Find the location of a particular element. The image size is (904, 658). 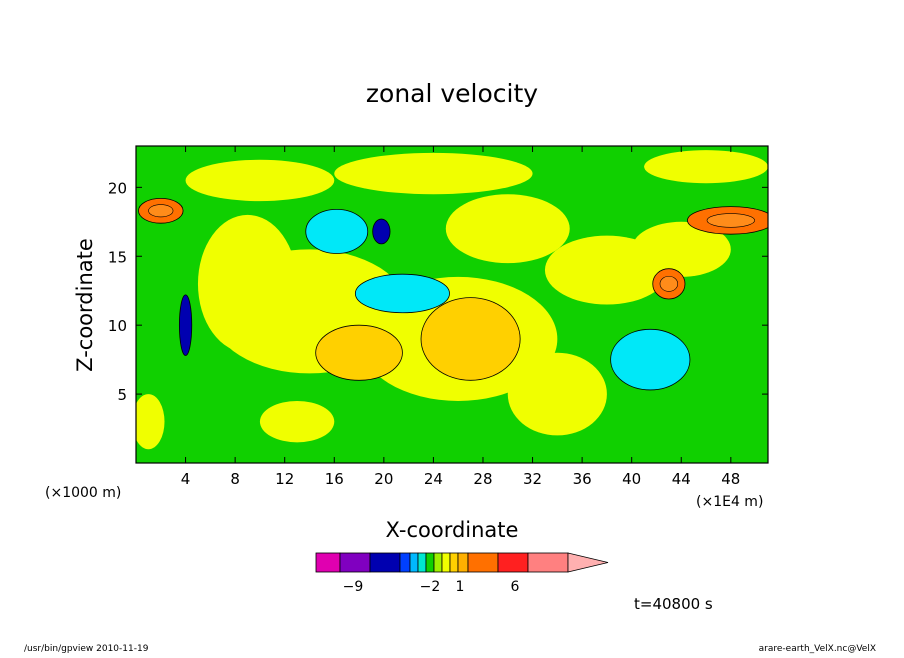

colorbar-tick-label: −2 is located at coordinates (430, 587).